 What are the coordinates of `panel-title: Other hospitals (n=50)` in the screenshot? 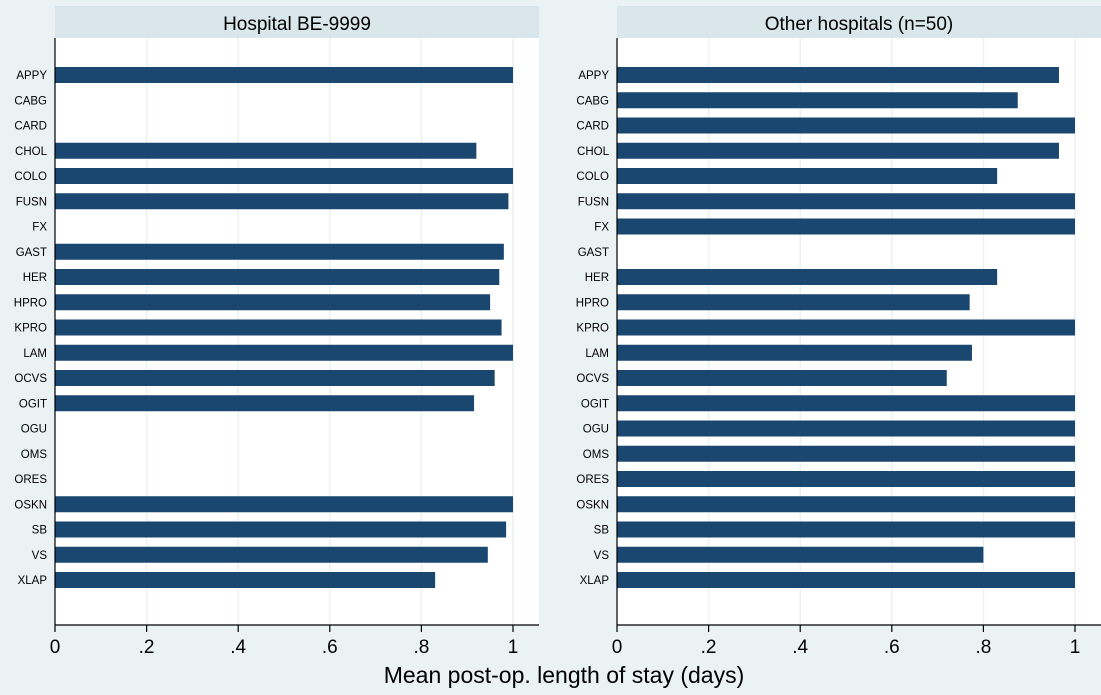 It's located at (859, 24).